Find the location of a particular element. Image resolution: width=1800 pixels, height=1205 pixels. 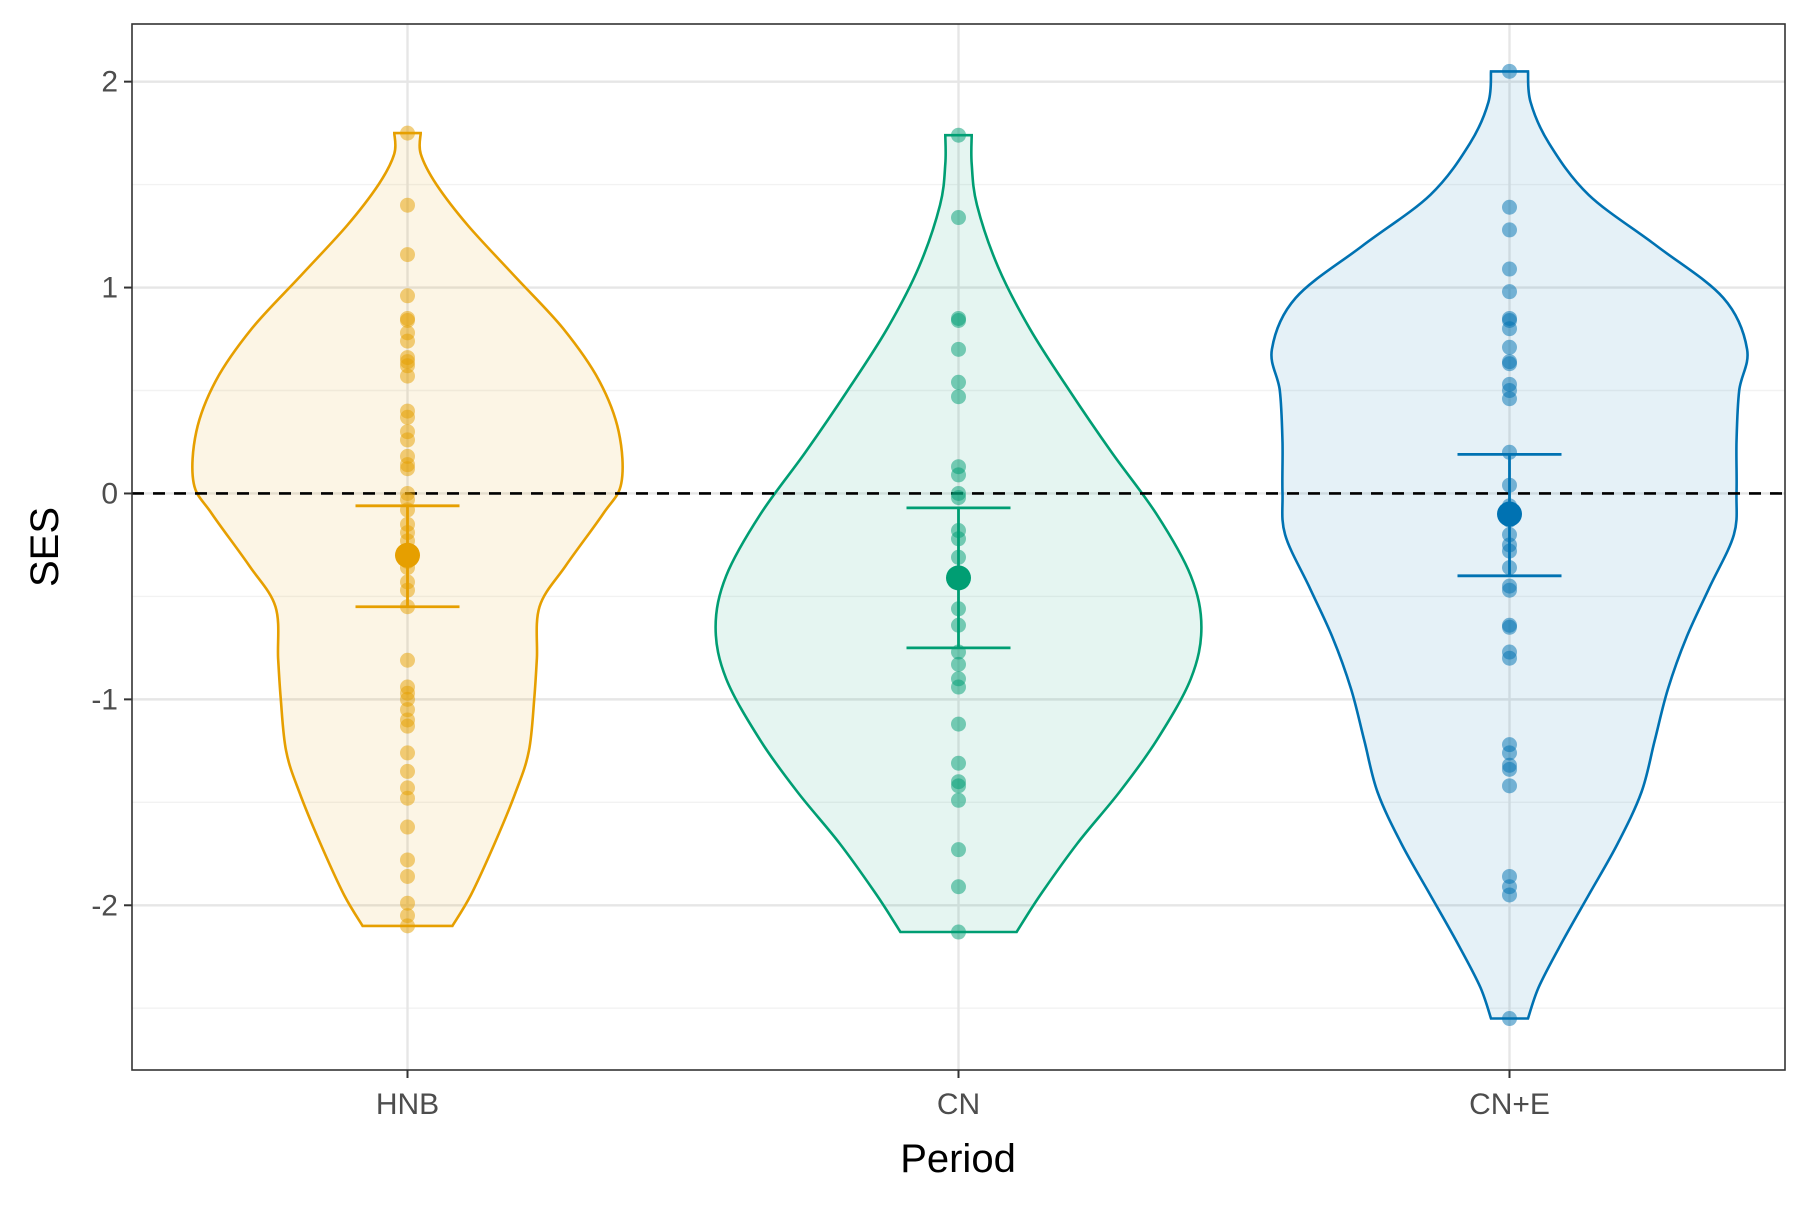

y-tick-label: 2 is located at coordinates (109, 82).